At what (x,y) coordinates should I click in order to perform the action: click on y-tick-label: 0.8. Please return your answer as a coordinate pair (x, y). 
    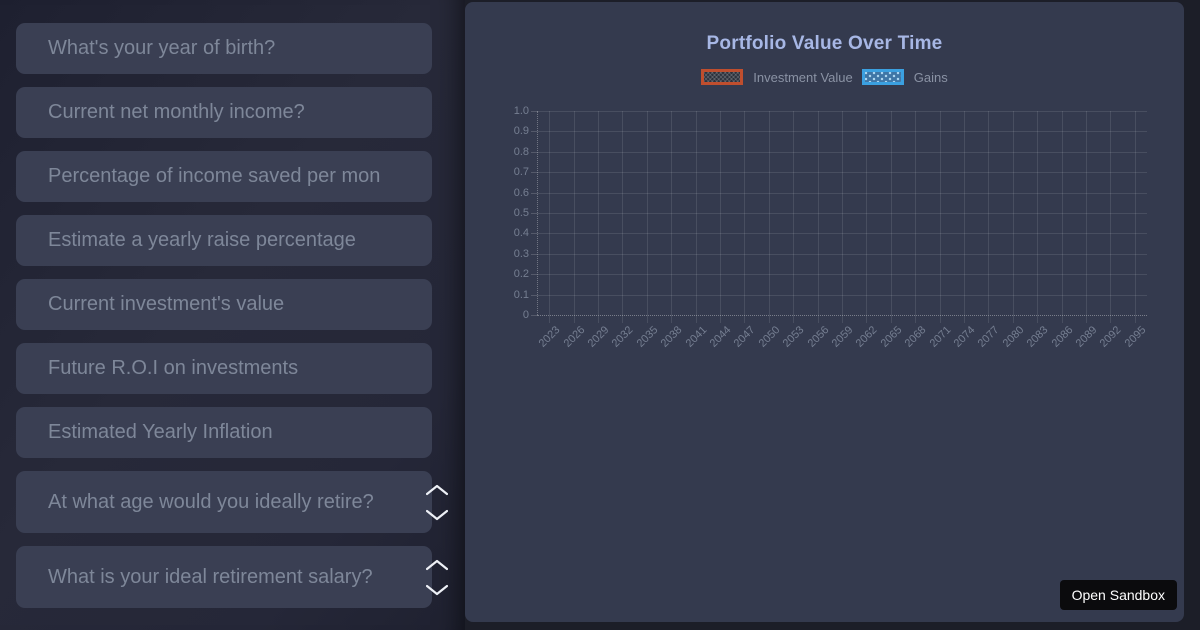
    Looking at the image, I should click on (521, 151).